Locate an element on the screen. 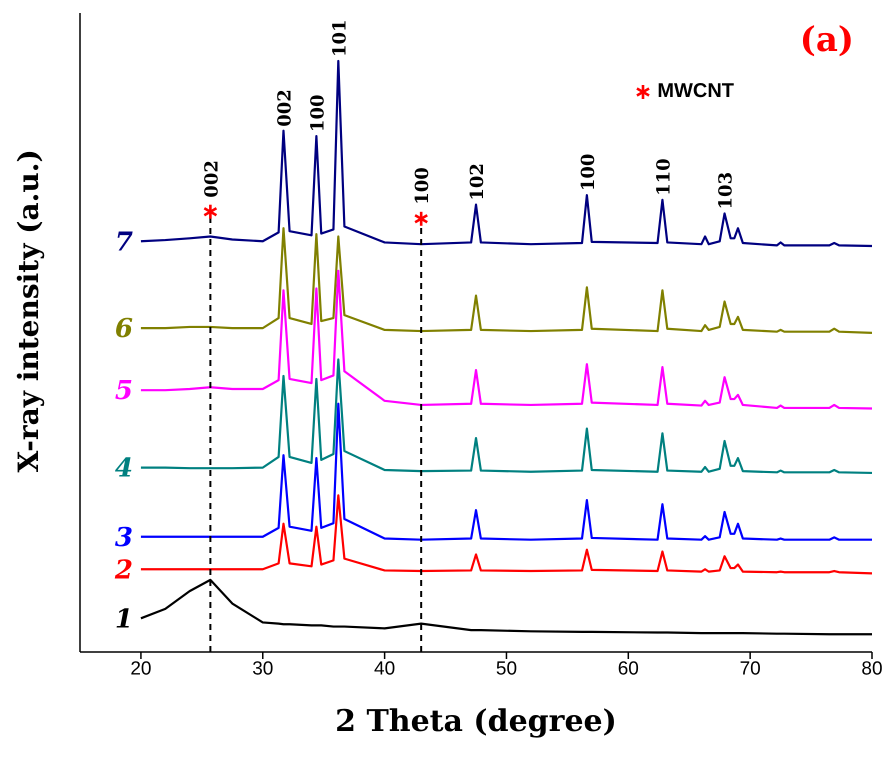  y-axis-title: X-ray intensity (a.u.) is located at coordinates (28, 310).